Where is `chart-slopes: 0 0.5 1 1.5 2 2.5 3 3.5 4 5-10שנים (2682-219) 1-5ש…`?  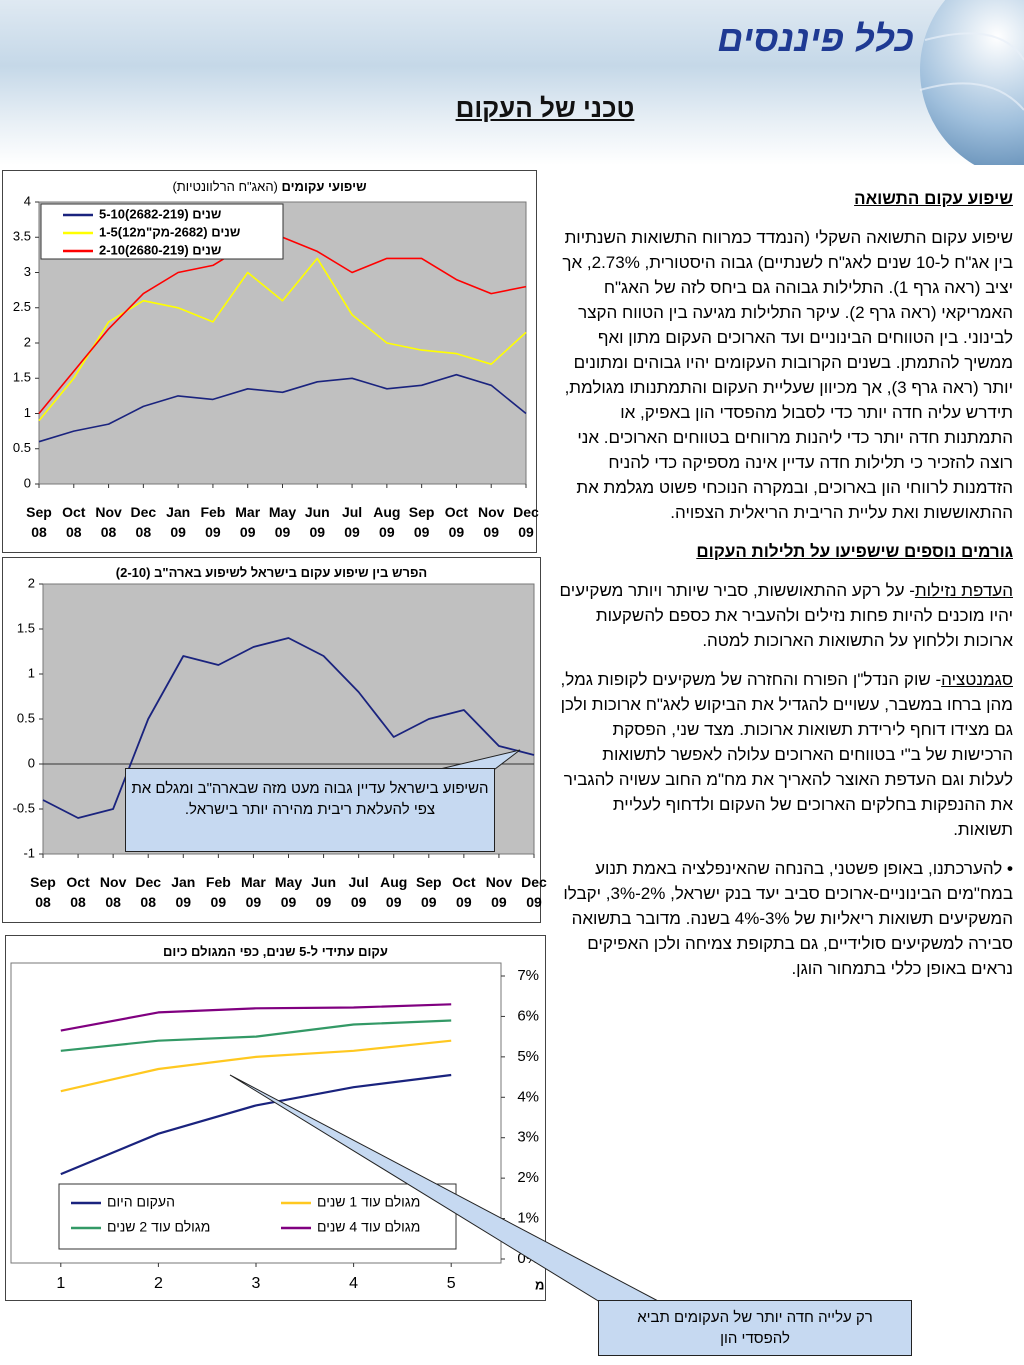
chart-slopes: 0 0.5 1 1.5 2 2.5 3 3.5 4 5-10שנים (2682-219) 1-5ש… is located at coordinates (270, 361).